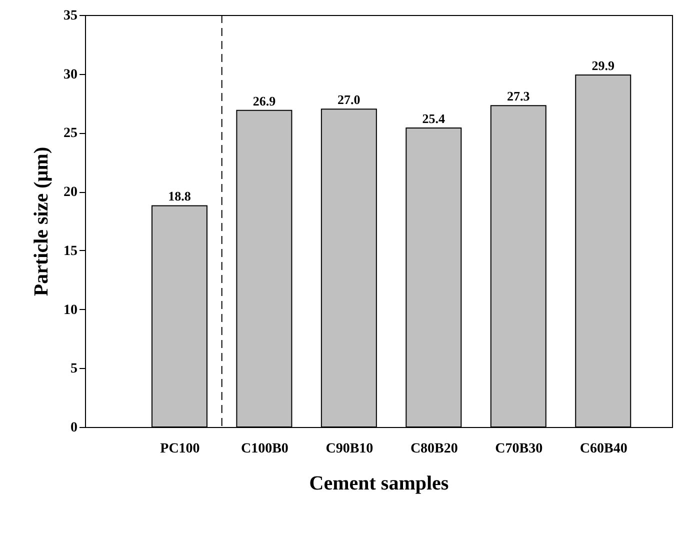  What do you see at coordinates (379, 483) in the screenshot?
I see `x-axis-title: Cement samples` at bounding box center [379, 483].